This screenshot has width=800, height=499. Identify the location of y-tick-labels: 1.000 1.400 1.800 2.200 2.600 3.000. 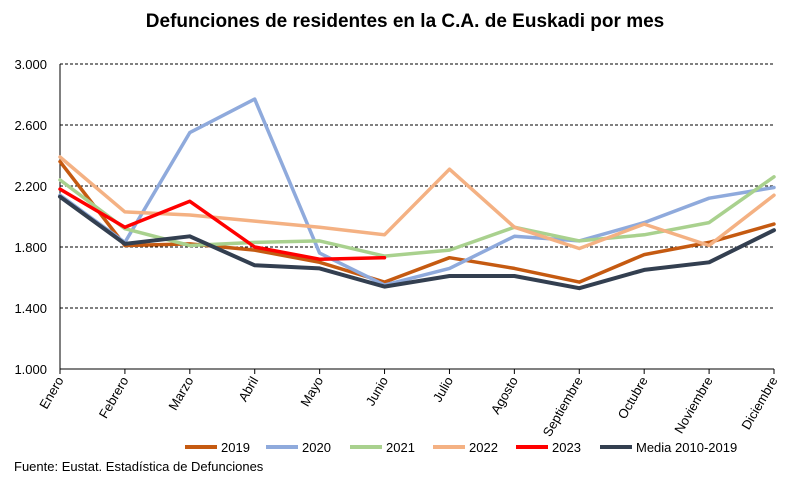
(30, 217).